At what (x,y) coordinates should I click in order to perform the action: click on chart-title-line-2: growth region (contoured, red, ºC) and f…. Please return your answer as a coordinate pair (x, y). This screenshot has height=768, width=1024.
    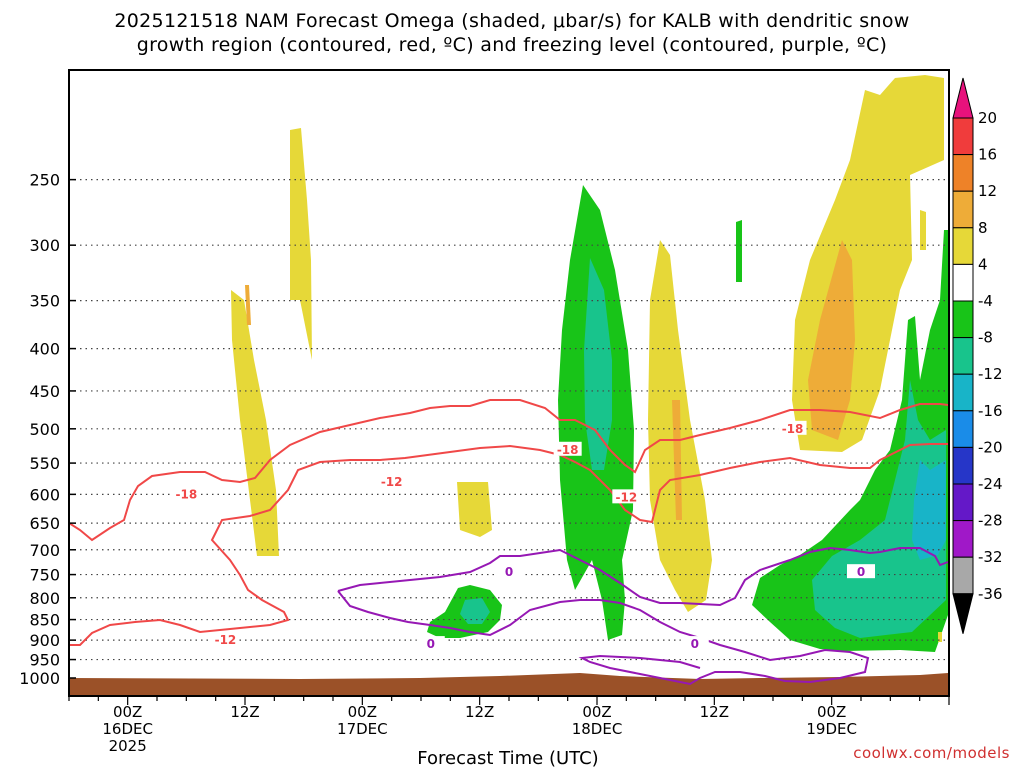
    Looking at the image, I should click on (512, 45).